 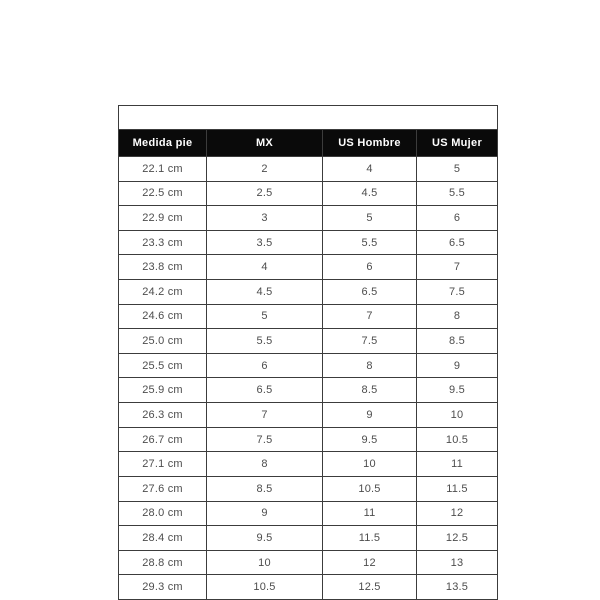 I want to click on table-row: 26.3 cm 7 9 10, so click(x=308, y=415).